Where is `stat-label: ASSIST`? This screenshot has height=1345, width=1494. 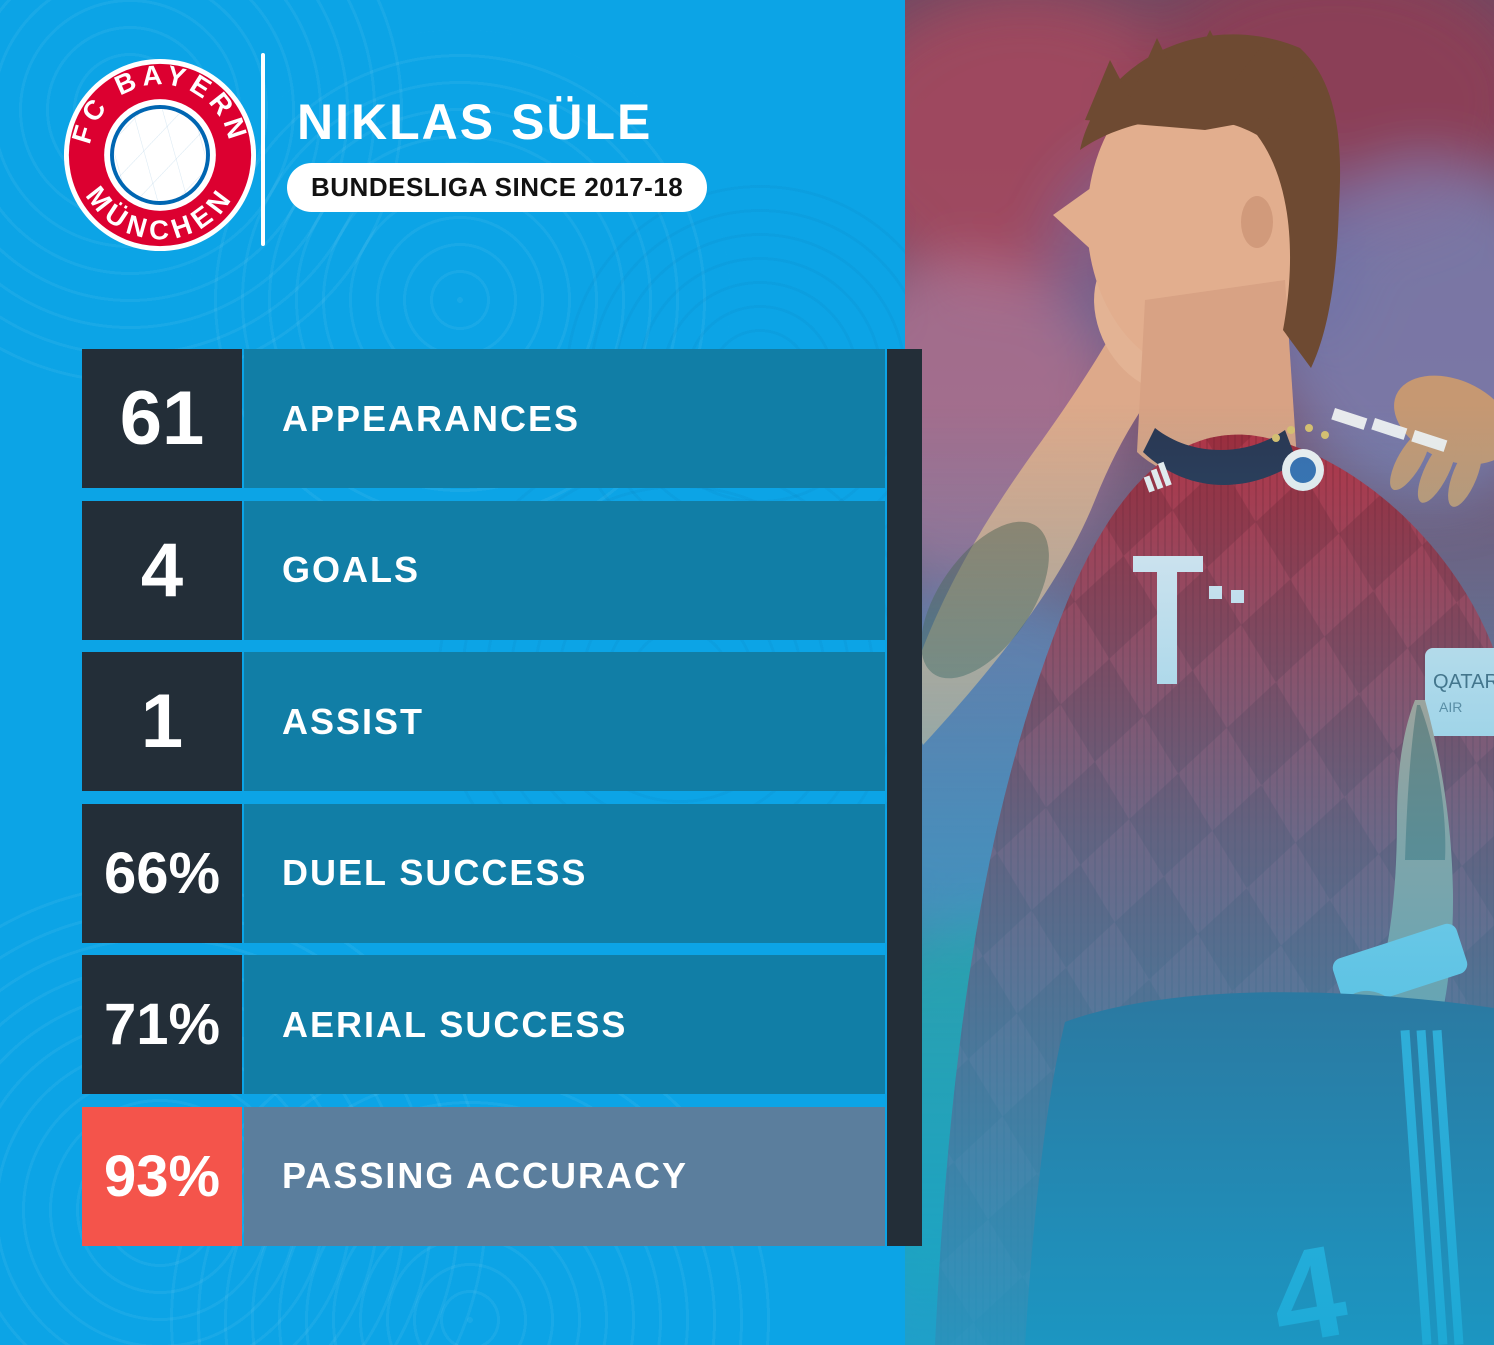
stat-label: ASSIST is located at coordinates (353, 721).